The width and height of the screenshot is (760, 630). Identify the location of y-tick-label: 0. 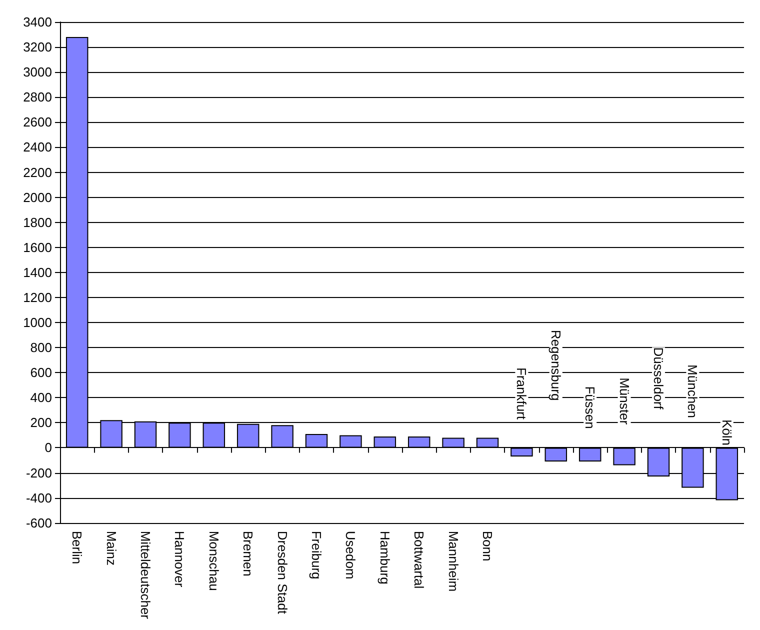
(48, 448).